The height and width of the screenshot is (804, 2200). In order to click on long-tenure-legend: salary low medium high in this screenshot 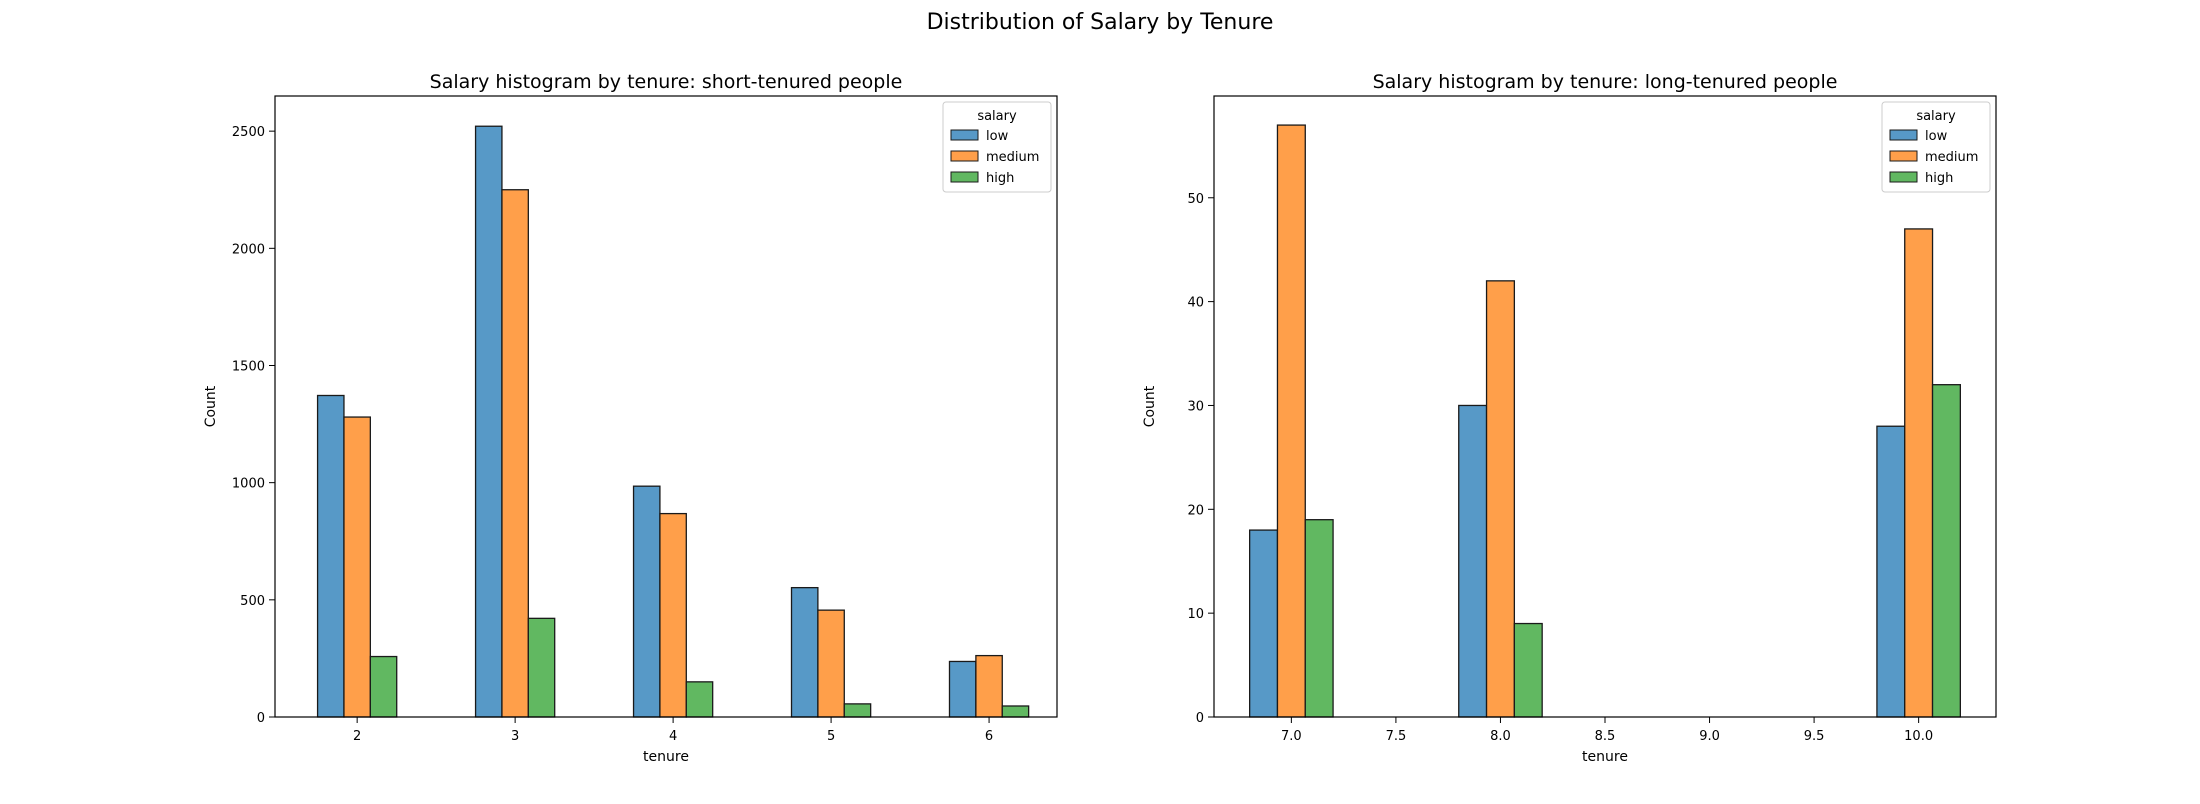, I will do `click(1936, 147)`.